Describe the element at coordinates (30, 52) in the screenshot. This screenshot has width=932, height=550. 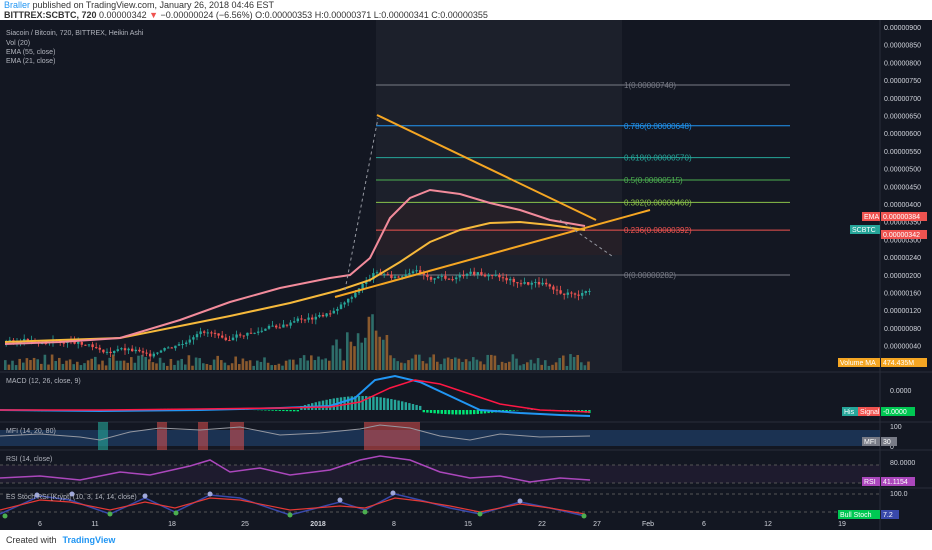
I see `ema55-legend: EMA (55, close)` at that location.